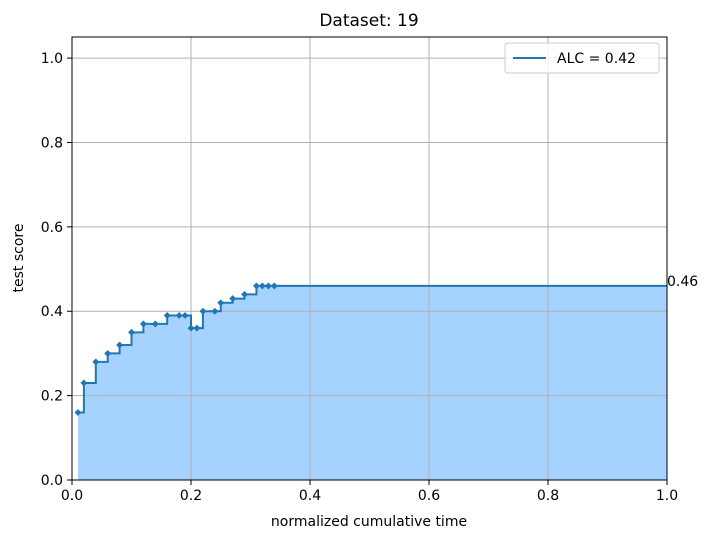  Describe the element at coordinates (72, 496) in the screenshot. I see `x-tick-label: 0.0` at that location.